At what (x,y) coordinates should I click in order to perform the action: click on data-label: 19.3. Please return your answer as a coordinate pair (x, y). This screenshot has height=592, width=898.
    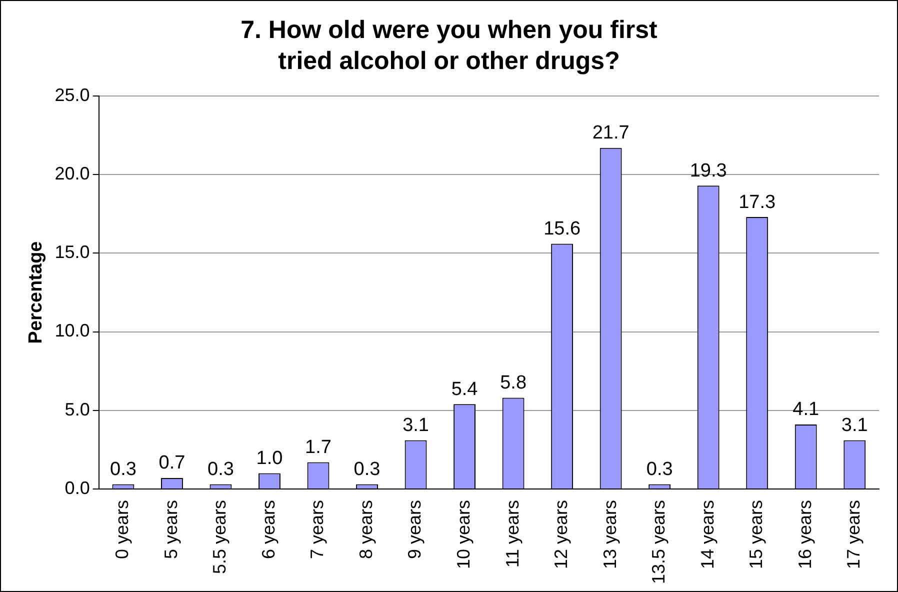
    Looking at the image, I should click on (708, 171).